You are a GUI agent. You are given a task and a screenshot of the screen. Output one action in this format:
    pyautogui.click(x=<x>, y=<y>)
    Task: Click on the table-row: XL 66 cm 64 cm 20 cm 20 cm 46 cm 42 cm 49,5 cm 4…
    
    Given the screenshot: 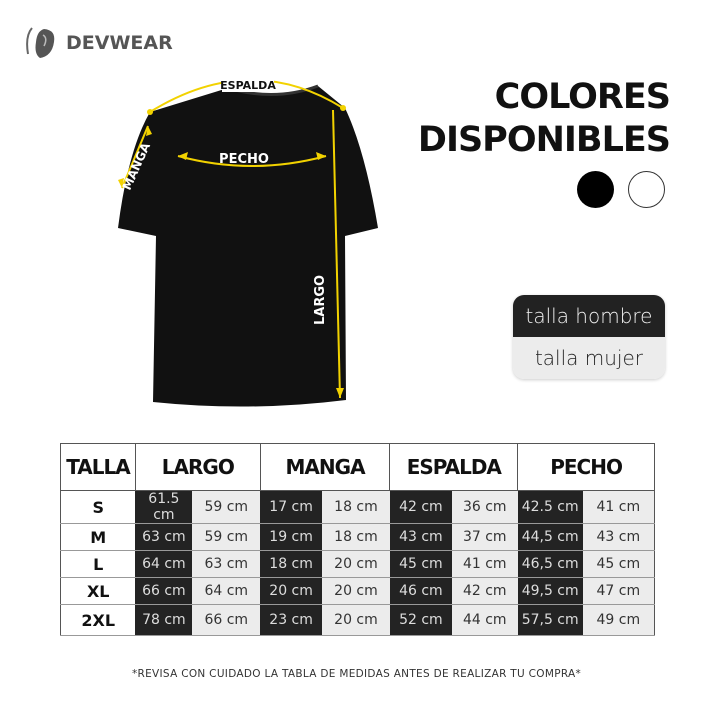 What is the action you would take?
    pyautogui.click(x=357, y=591)
    